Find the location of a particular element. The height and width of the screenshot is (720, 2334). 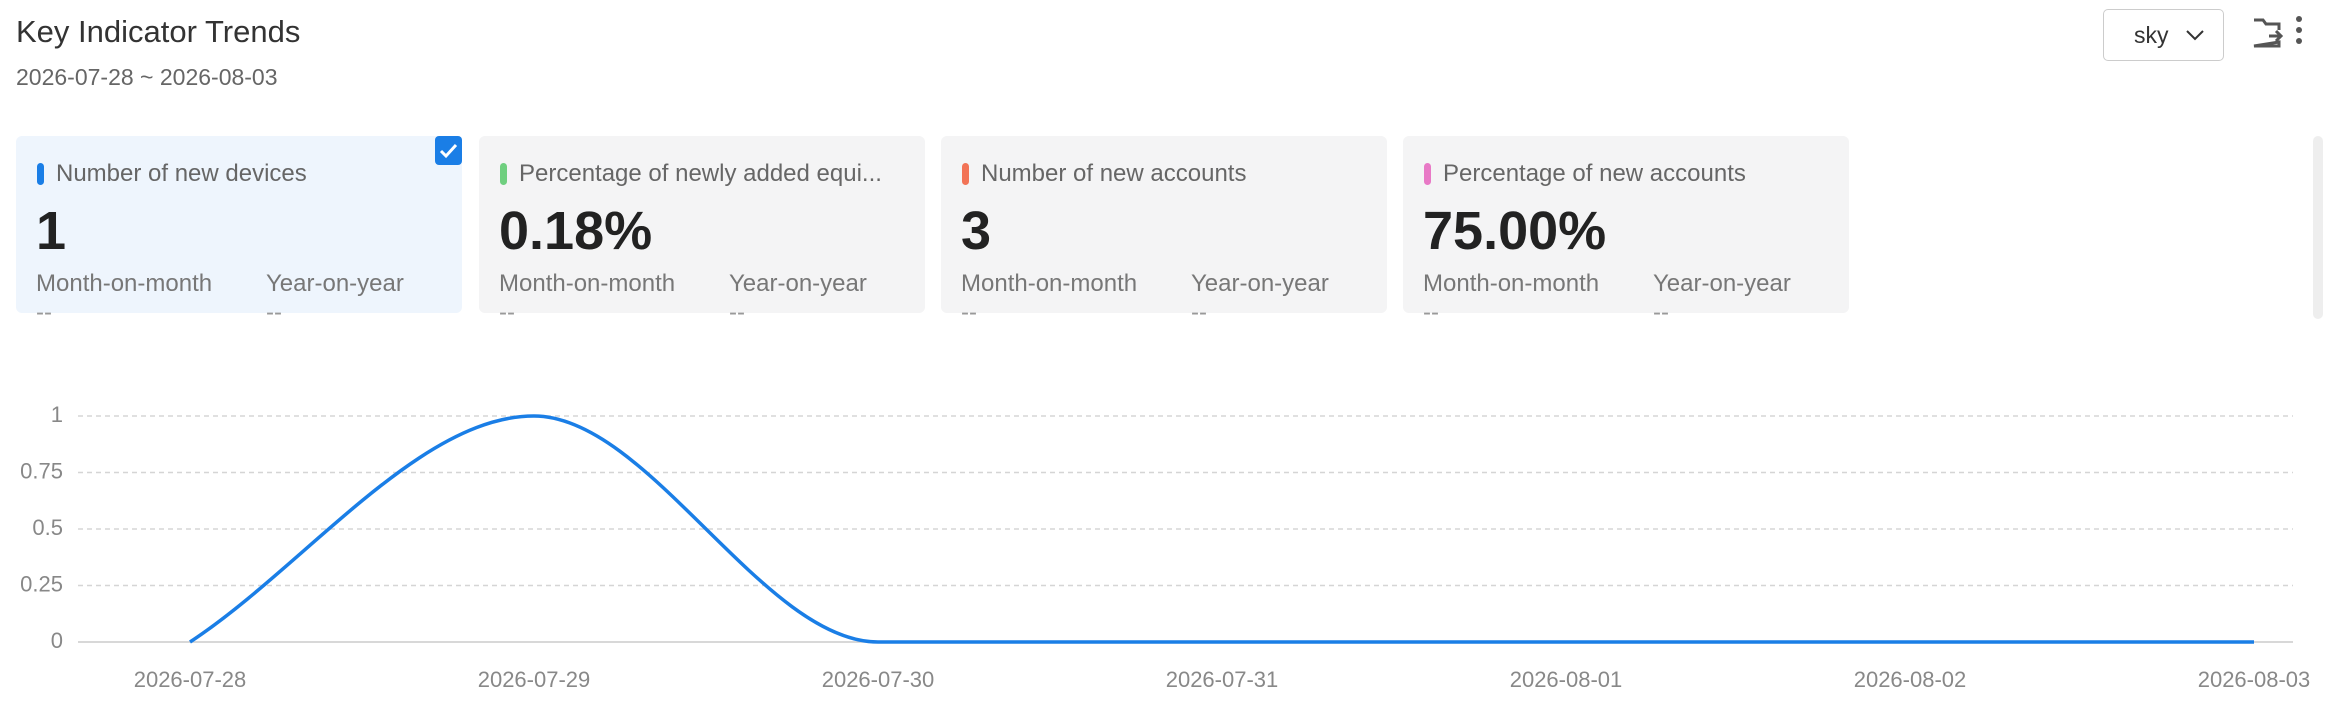

x-tick-label: 2026-07-31 is located at coordinates (1222, 679).